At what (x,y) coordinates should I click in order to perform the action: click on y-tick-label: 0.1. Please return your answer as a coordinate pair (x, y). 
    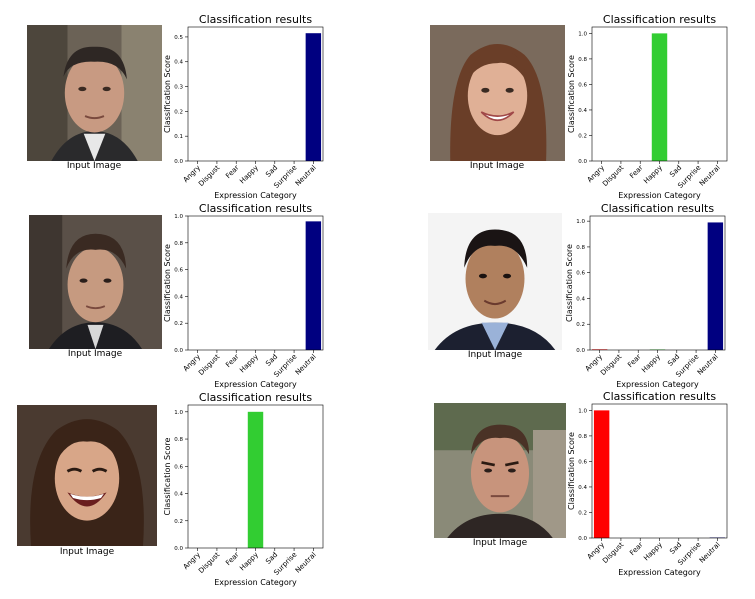
    Looking at the image, I should click on (178, 137).